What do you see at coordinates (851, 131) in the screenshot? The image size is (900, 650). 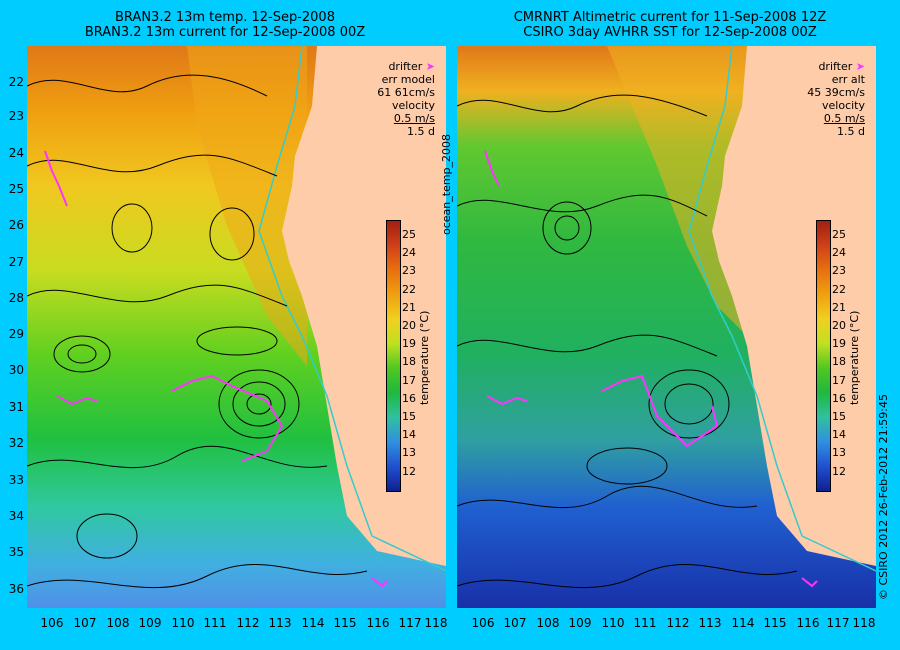 I see `right-legend-days: 1.5 d` at bounding box center [851, 131].